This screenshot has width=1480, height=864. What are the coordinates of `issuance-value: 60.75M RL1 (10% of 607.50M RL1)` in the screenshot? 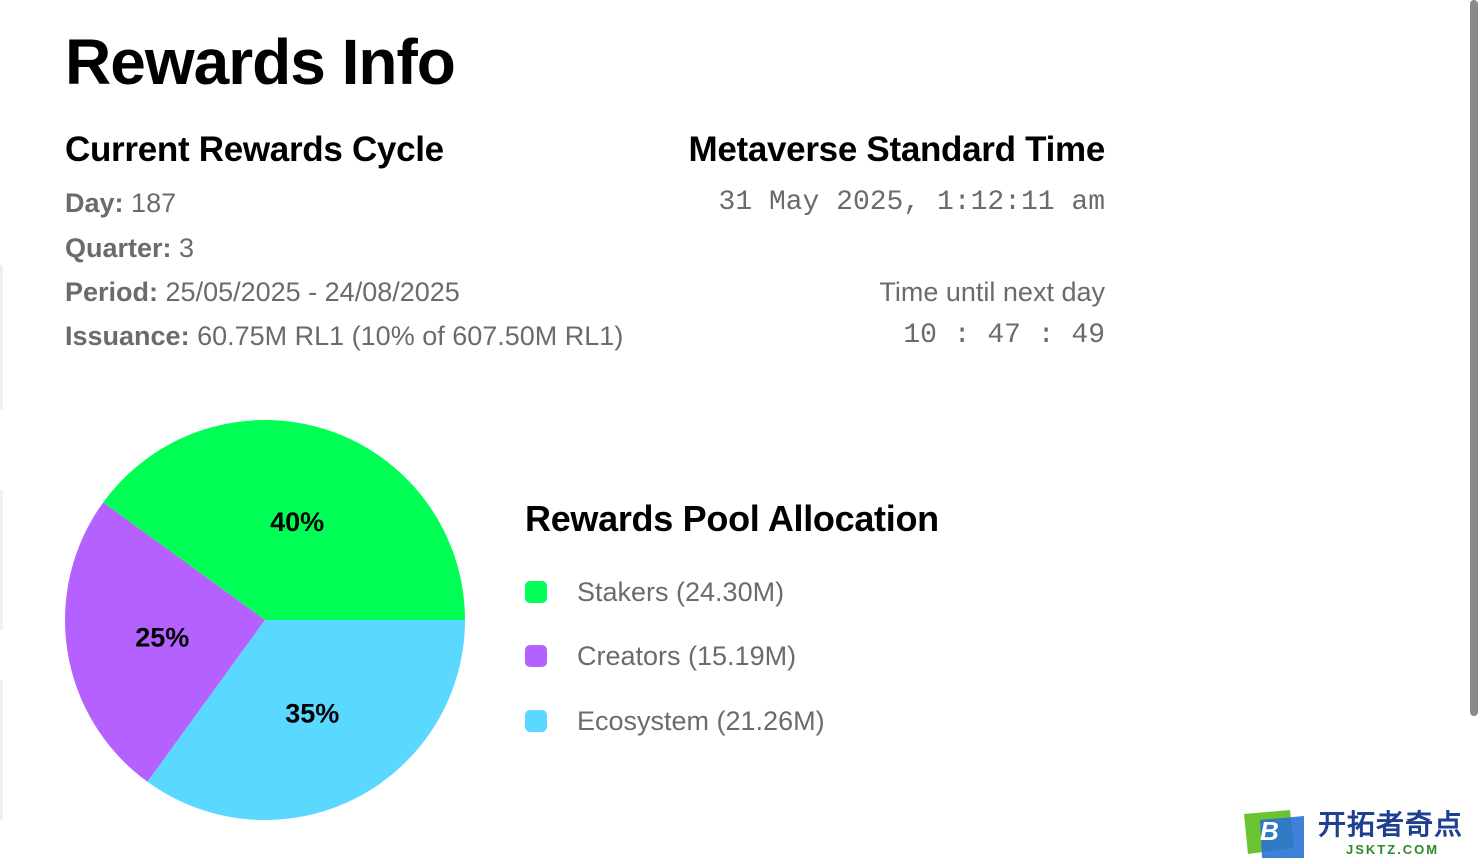 It's located at (410, 336).